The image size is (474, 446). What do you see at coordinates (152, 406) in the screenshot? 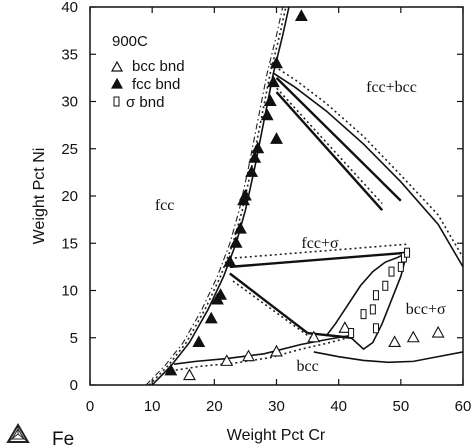
I see `x-tick-label: 10` at bounding box center [152, 406].